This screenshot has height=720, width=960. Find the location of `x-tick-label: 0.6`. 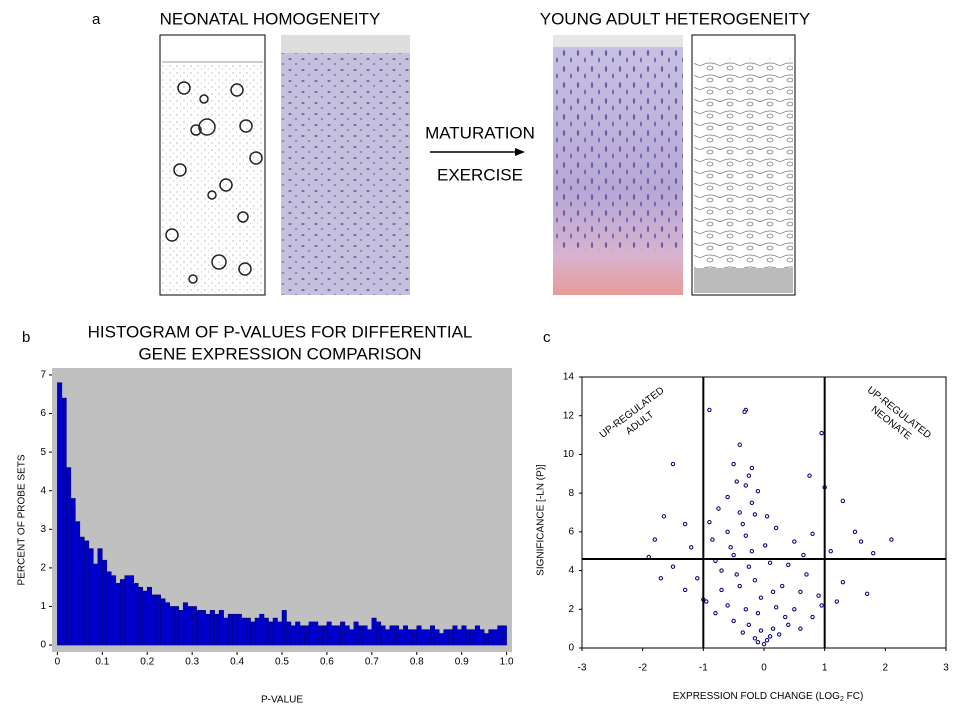

x-tick-label: 0.6 is located at coordinates (327, 662).